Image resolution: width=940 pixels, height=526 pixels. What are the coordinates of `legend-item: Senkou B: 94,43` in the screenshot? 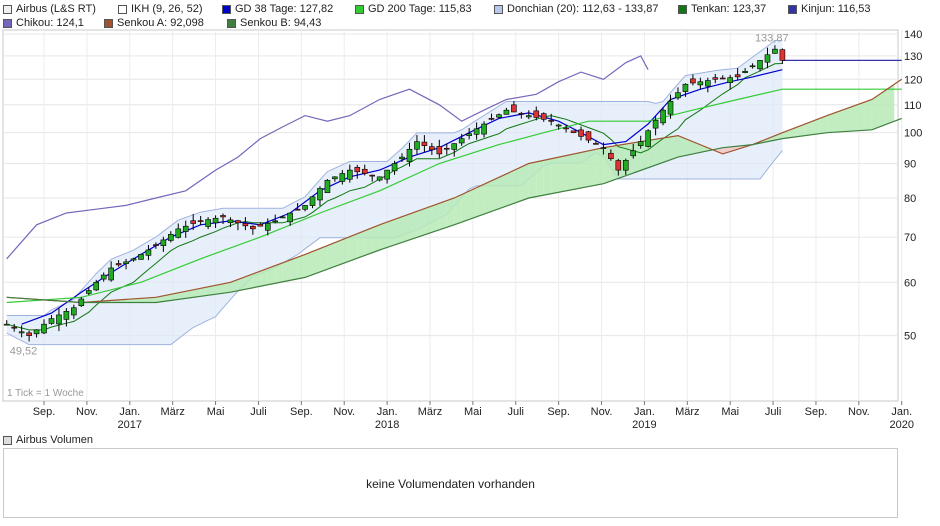 It's located at (274, 23).